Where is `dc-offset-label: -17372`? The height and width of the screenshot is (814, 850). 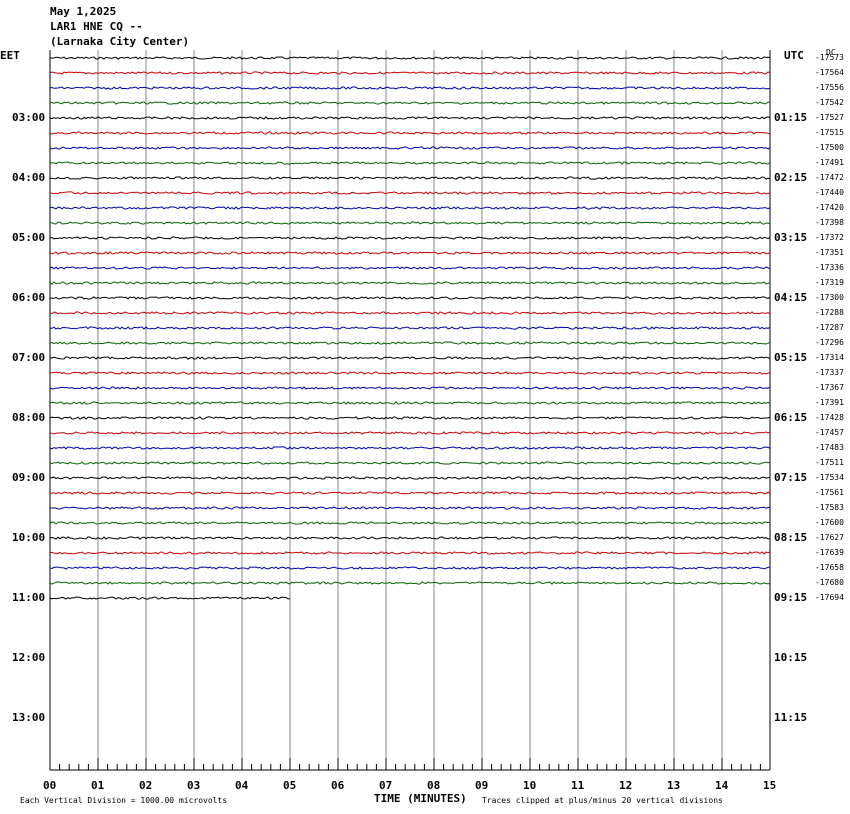
dc-offset-label: -17372 is located at coordinates (829, 237).